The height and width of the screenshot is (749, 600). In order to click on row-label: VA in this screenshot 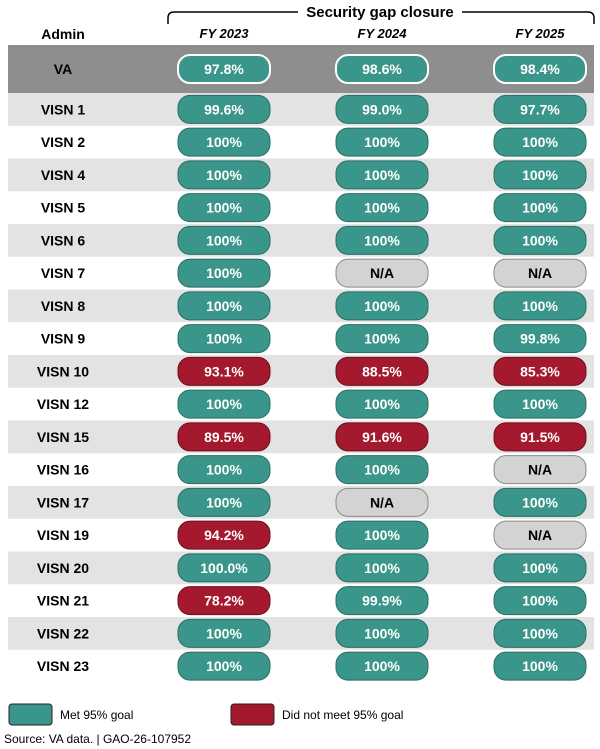, I will do `click(63, 69)`.